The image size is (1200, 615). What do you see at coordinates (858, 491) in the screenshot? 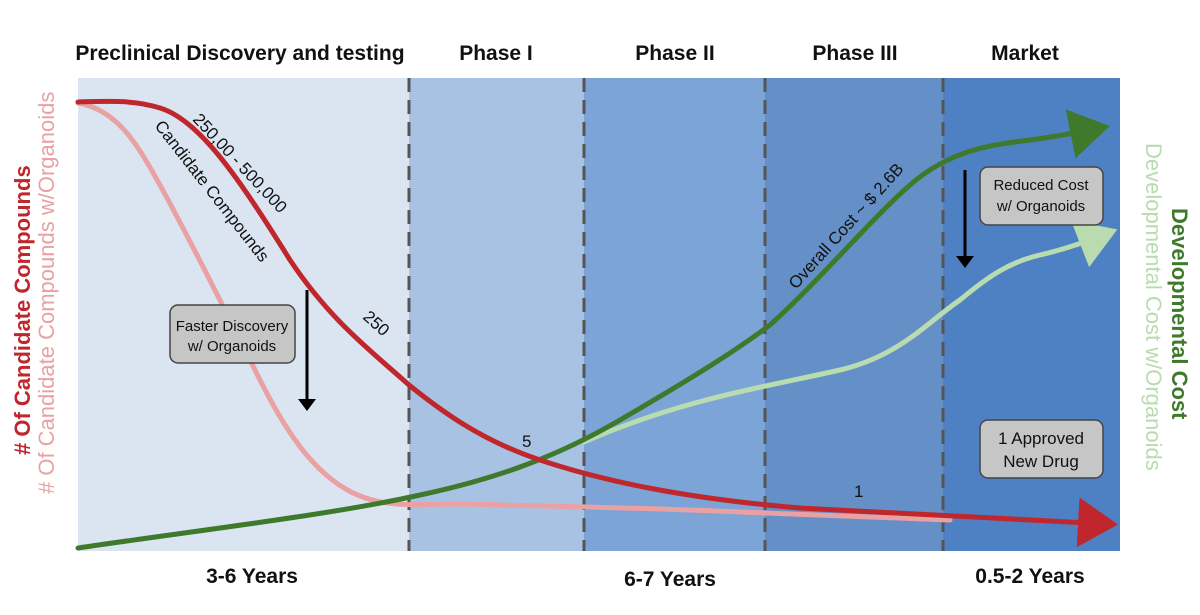
I see `count-1-label: 1` at bounding box center [858, 491].